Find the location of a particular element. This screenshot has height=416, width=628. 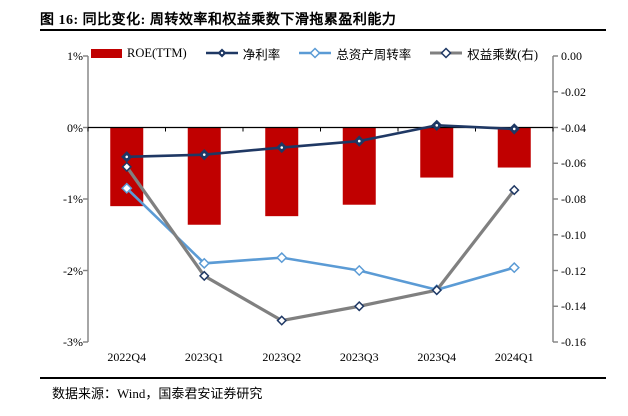

legend-label-equity-multiplier: 权益乘数(右) is located at coordinates (503, 54).